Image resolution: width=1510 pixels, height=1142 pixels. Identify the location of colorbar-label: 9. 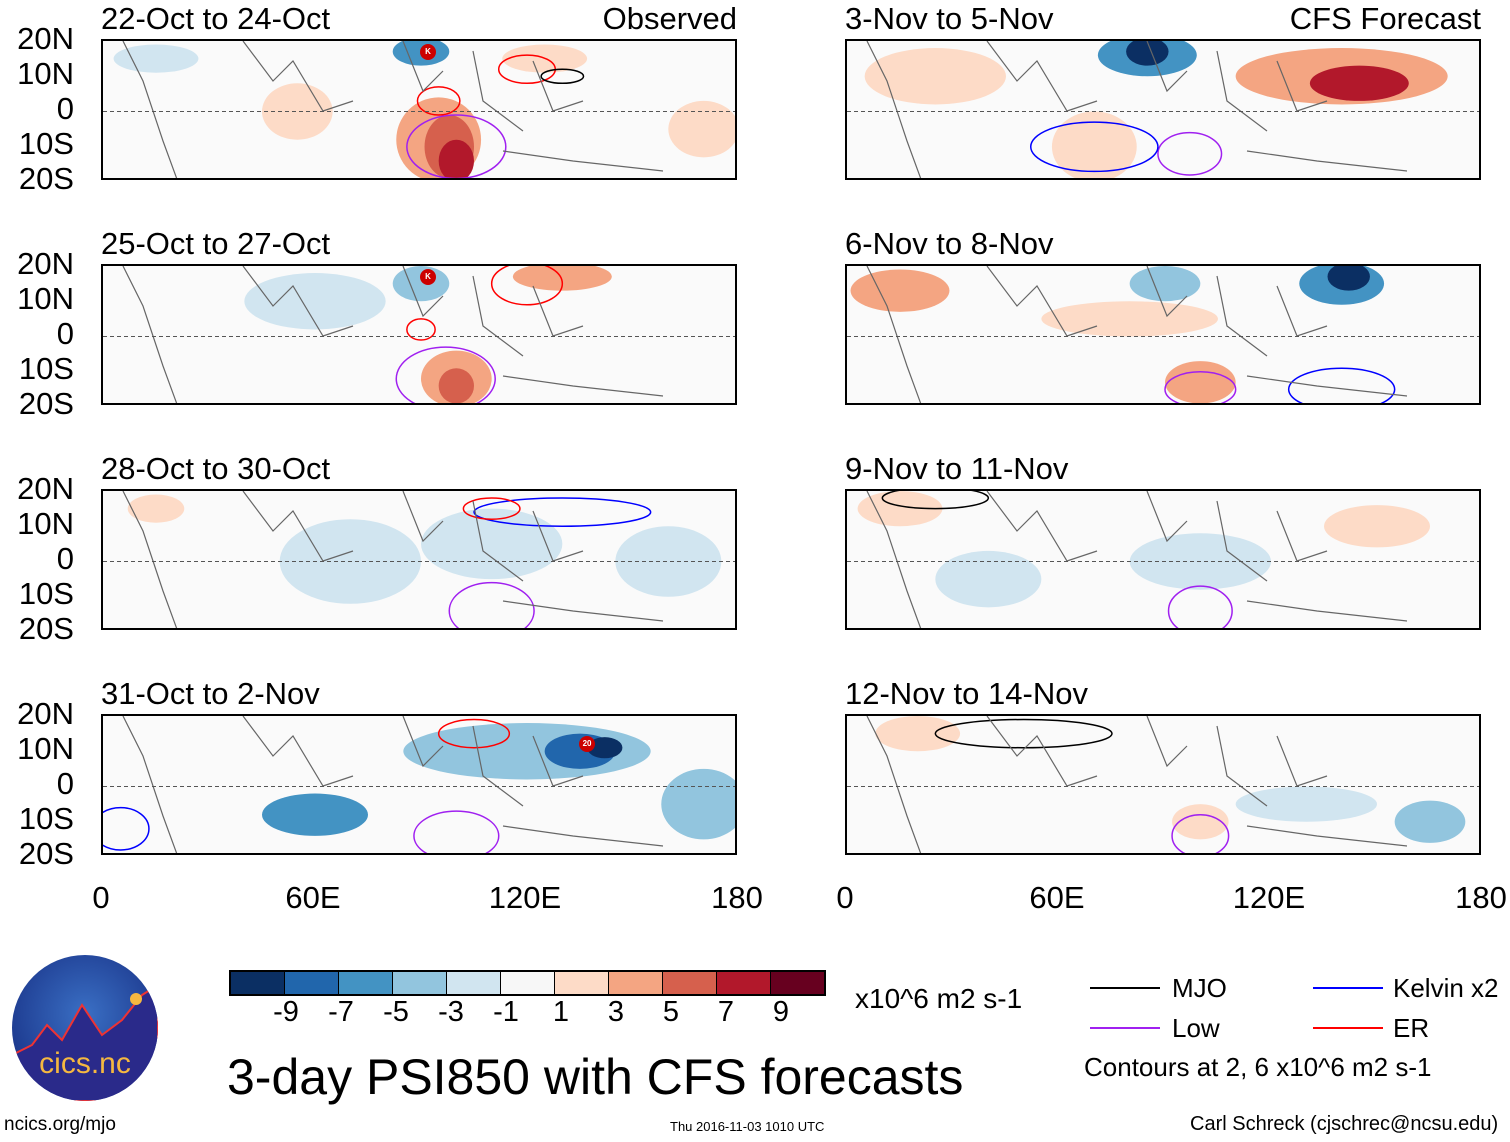
(781, 1012).